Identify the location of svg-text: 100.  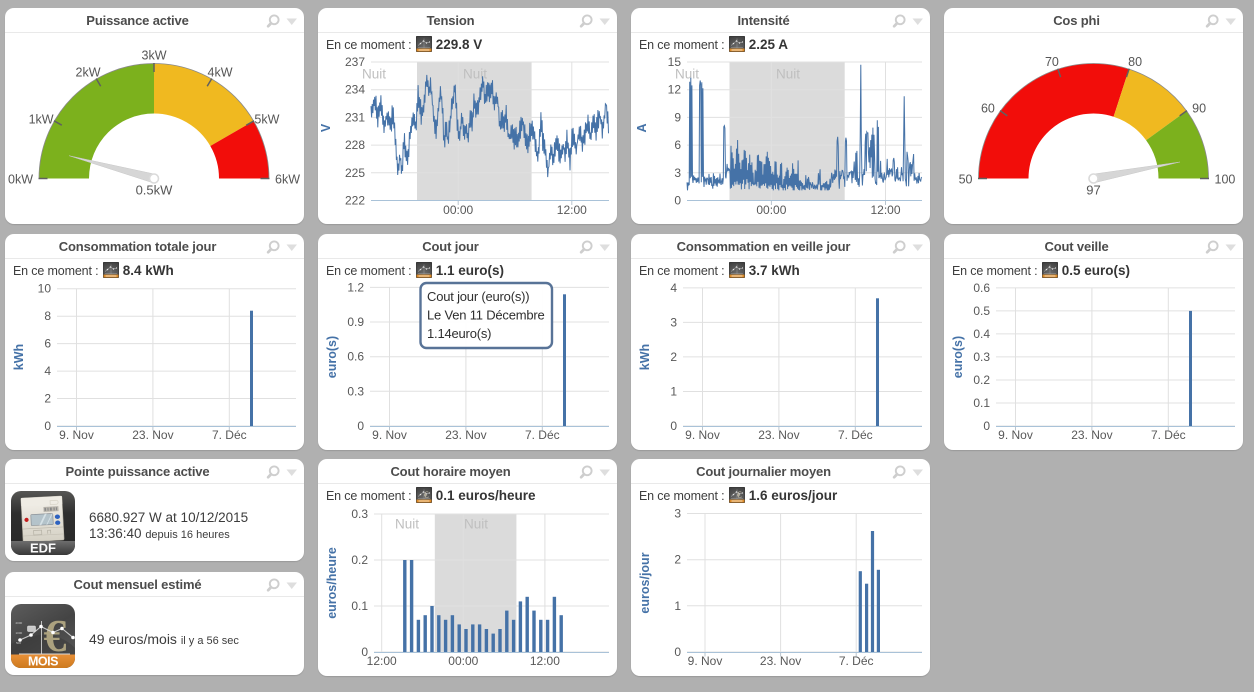
(1225, 179).